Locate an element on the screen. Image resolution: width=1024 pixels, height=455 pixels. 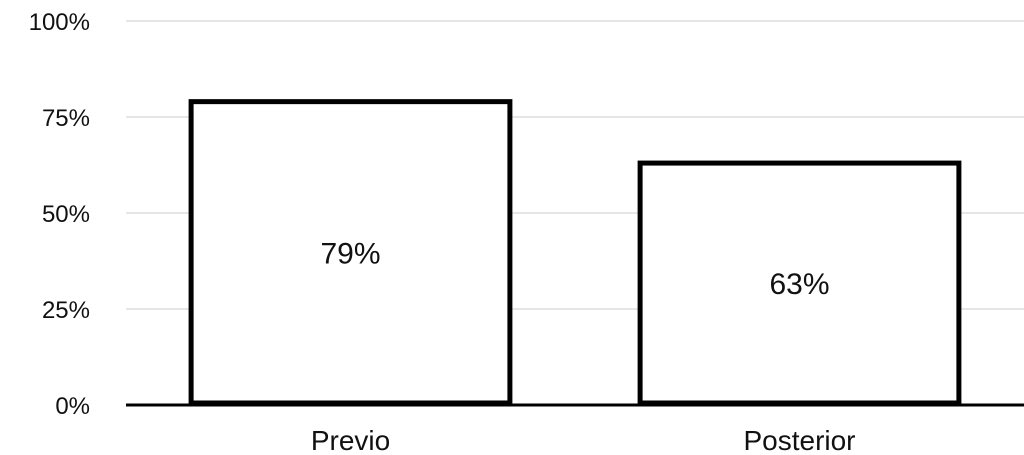
y-tick-label: 0% is located at coordinates (72, 406).